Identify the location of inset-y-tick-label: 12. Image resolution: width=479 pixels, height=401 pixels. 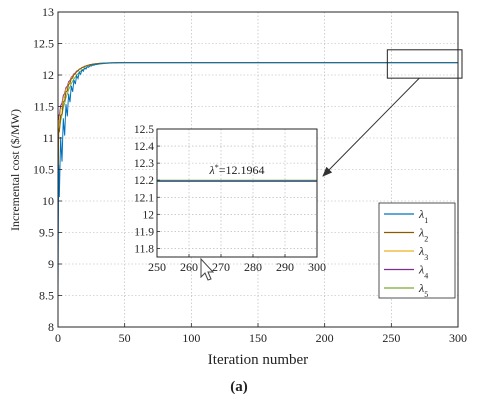
(149, 215).